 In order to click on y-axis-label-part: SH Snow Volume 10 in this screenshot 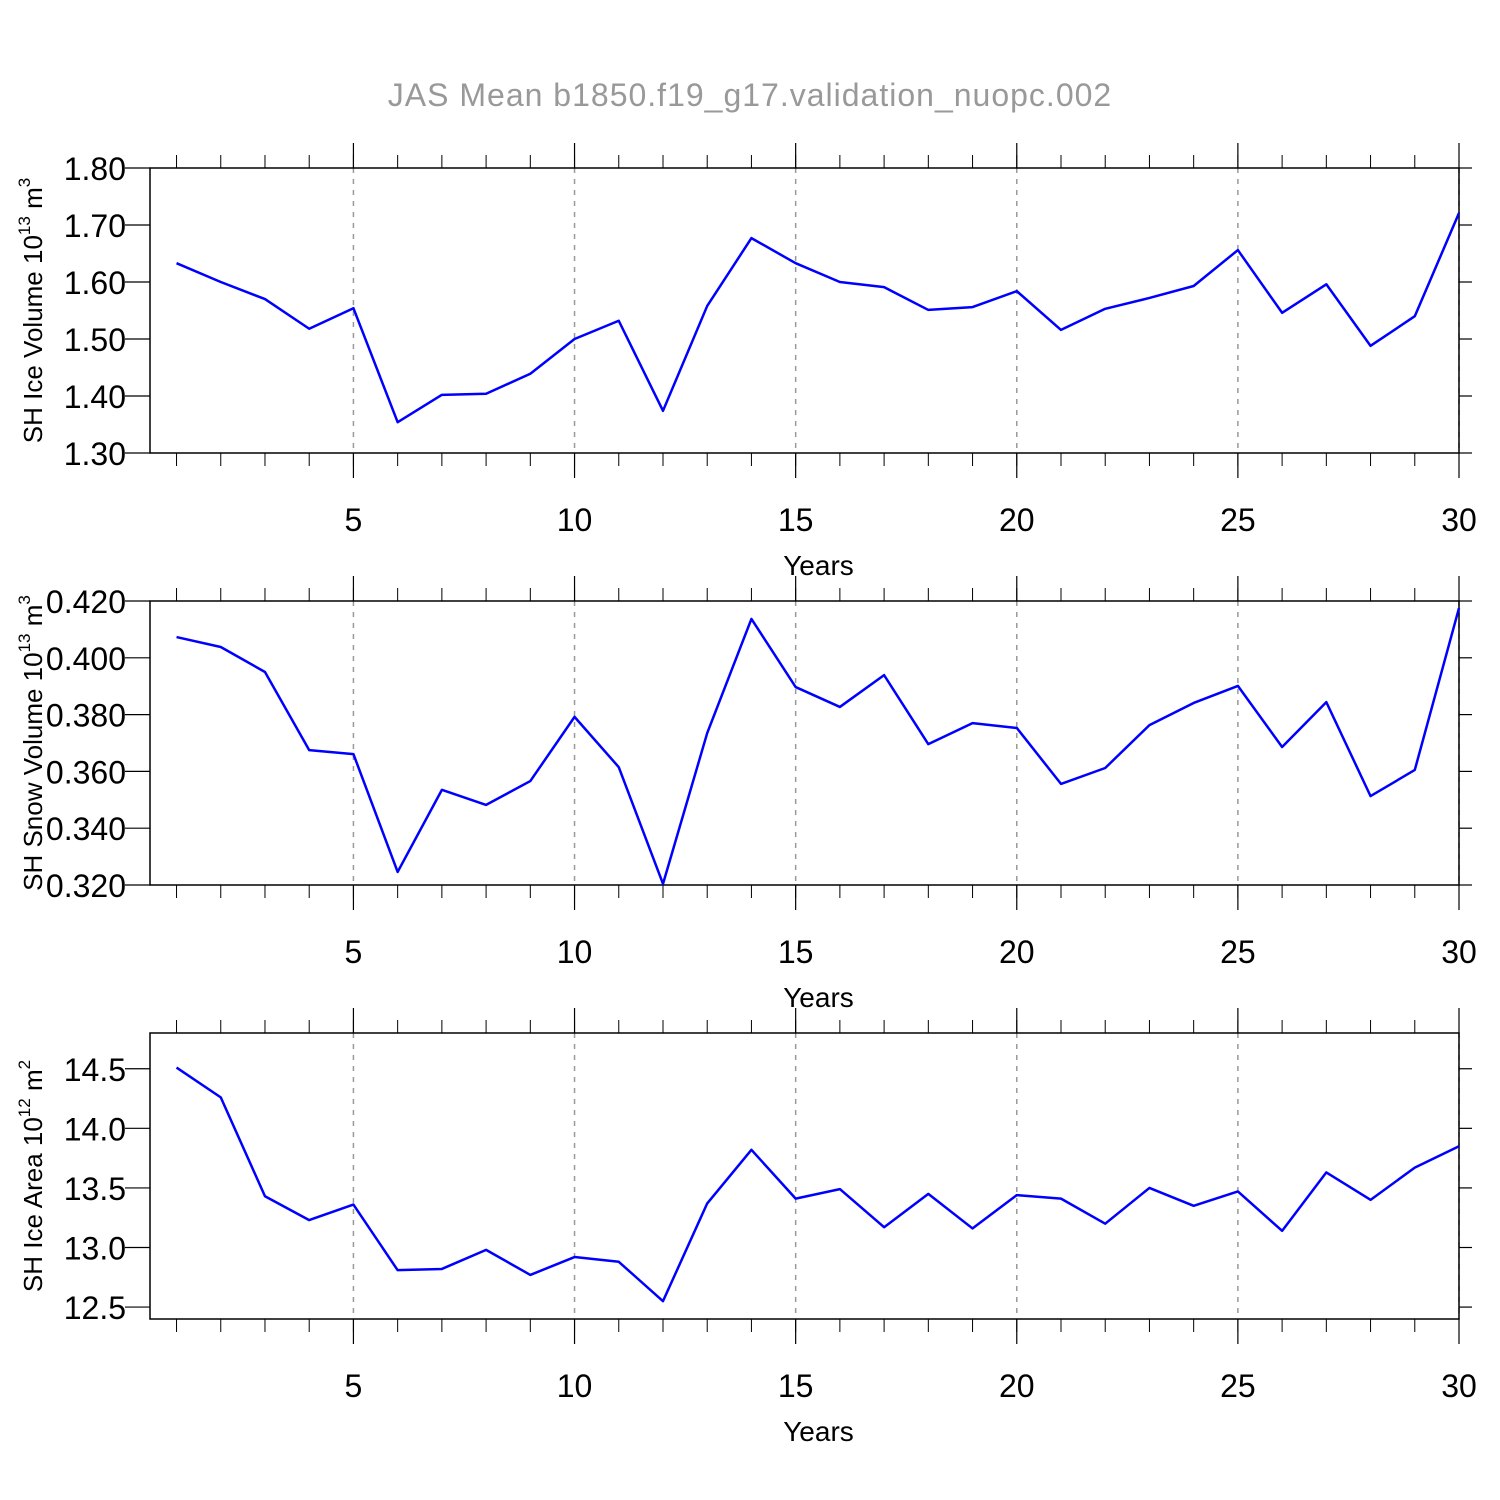, I will do `click(33, 771)`.